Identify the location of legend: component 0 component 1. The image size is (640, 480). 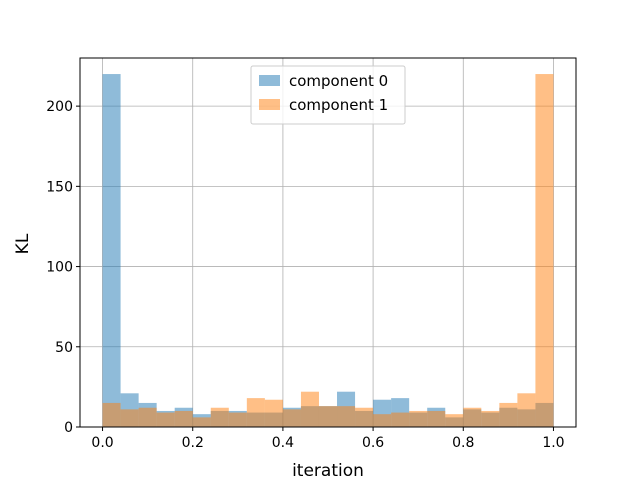
(328, 95).